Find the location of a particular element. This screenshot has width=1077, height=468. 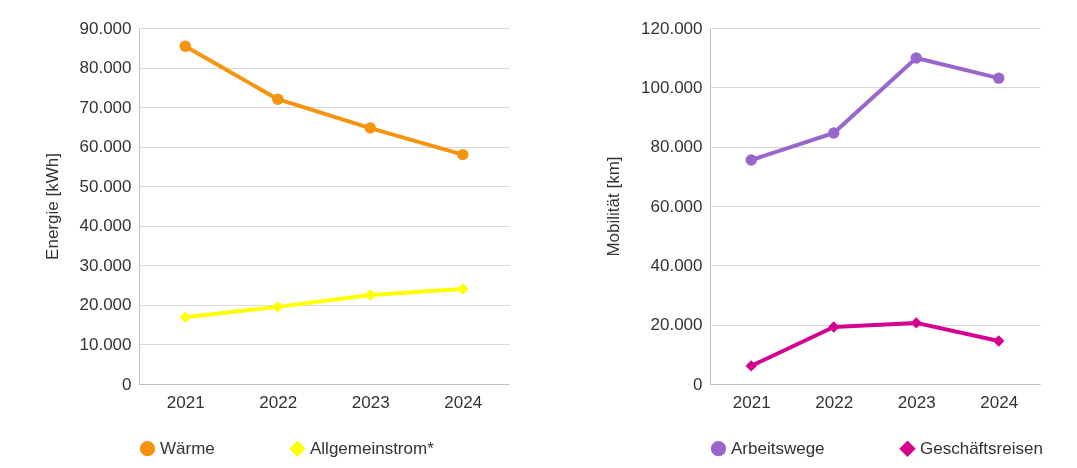

y-tick-label: 120.000 is located at coordinates (672, 28).